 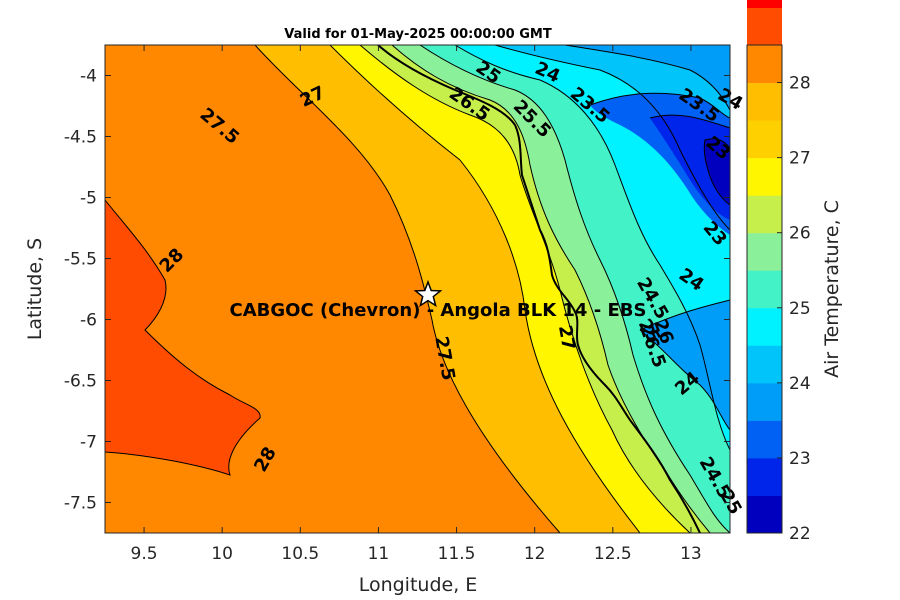 What do you see at coordinates (35, 289) in the screenshot?
I see `y-axis-label: Latitude, S` at bounding box center [35, 289].